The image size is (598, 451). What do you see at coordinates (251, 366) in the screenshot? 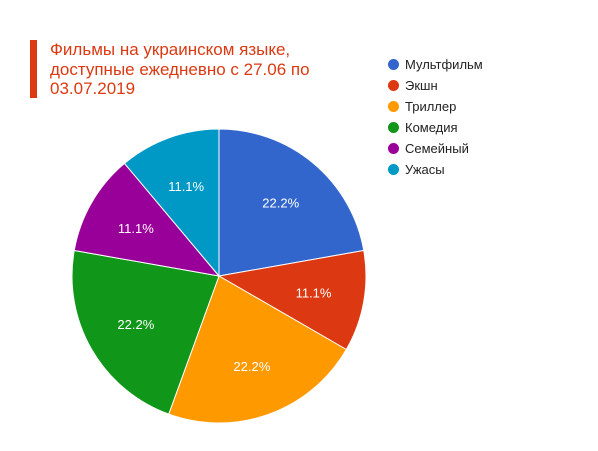
I see `slice-label-2: 22.2%` at bounding box center [251, 366].